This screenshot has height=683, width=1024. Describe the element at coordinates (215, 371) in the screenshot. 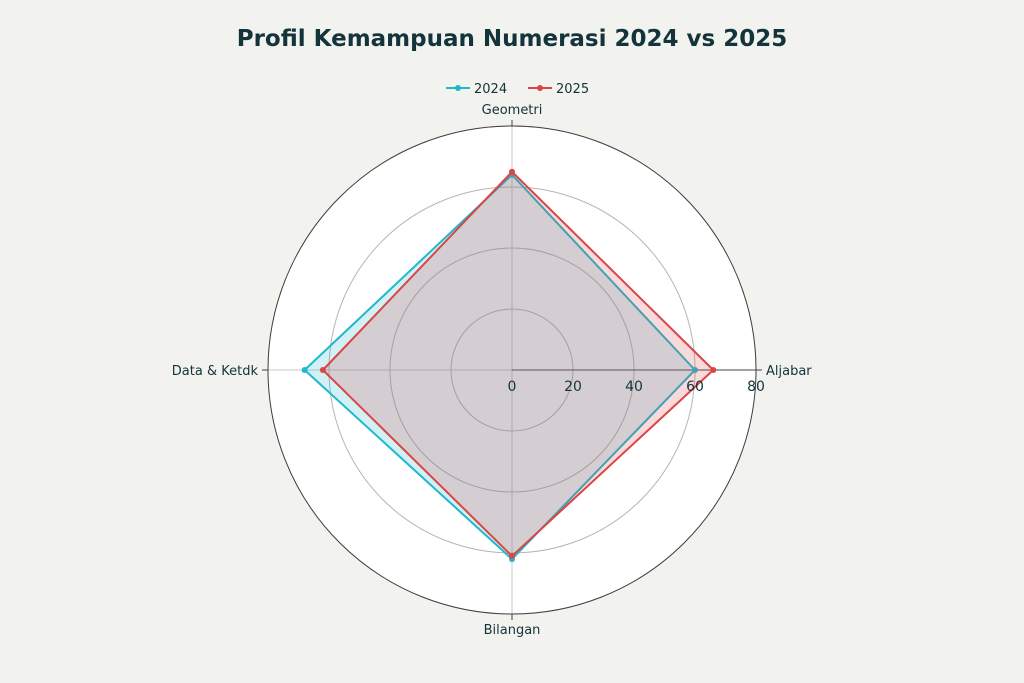

I see `category-label: Data & Ketdk` at that location.